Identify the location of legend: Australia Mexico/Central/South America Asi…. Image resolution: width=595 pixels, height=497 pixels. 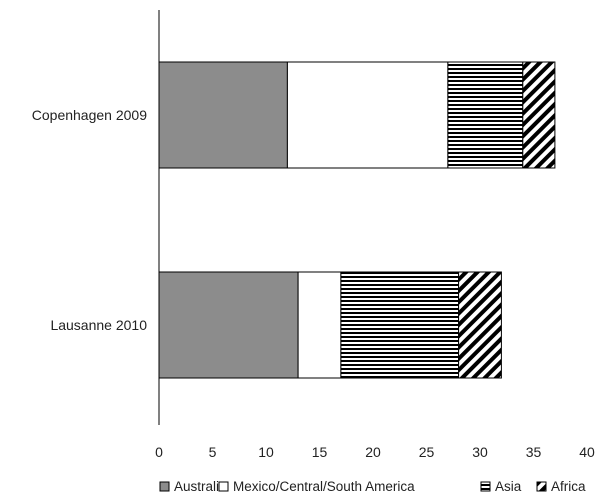
(372, 486).